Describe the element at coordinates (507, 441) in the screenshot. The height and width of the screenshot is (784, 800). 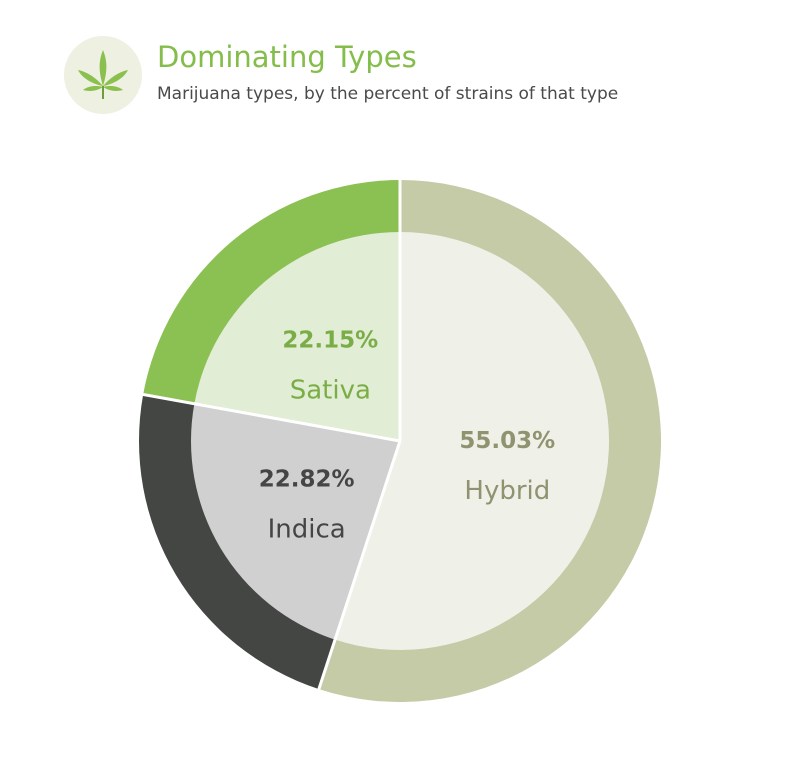
I see `slice-value-label-hybrid: 55.03%` at that location.